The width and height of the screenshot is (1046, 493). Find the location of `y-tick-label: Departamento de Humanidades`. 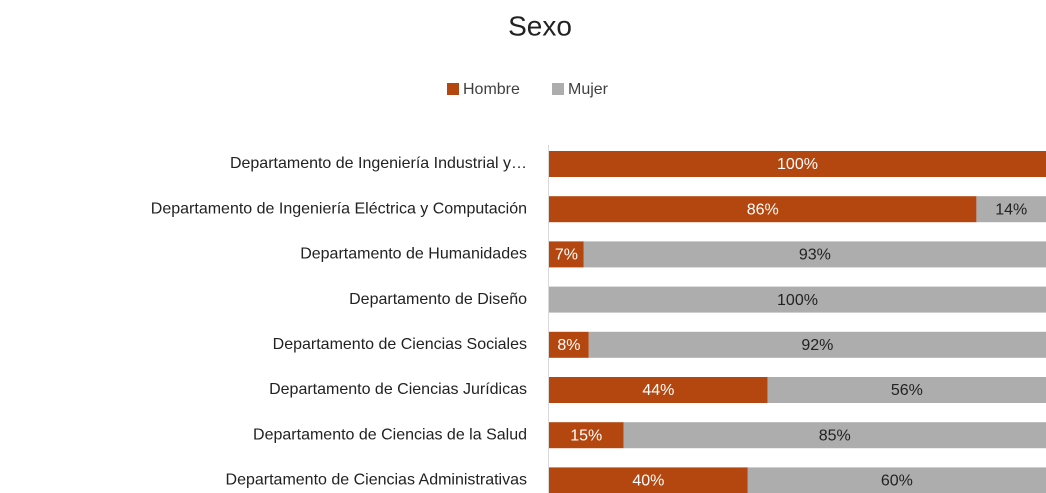

y-tick-label: Departamento de Humanidades is located at coordinates (413, 254).